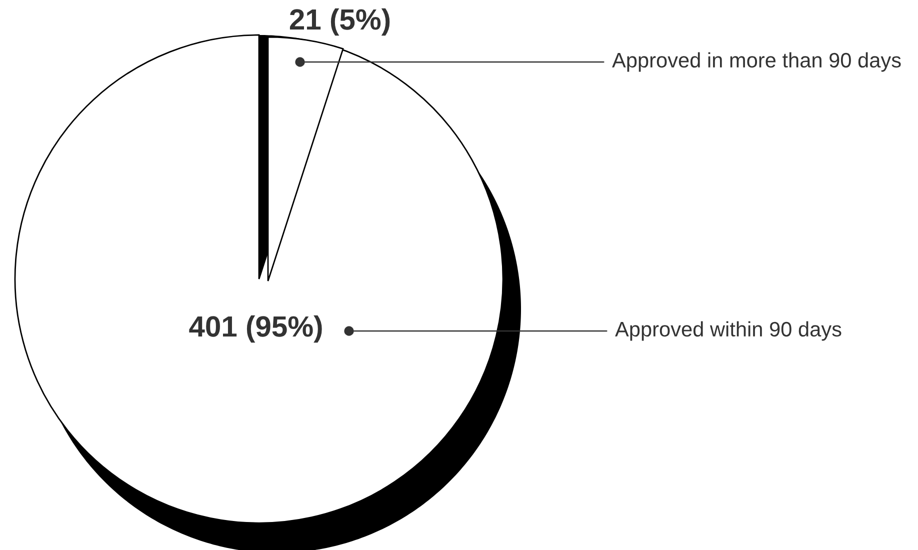 The height and width of the screenshot is (550, 918). What do you see at coordinates (756, 62) in the screenshot?
I see `slice-label: Approved in more than 90 days` at bounding box center [756, 62].